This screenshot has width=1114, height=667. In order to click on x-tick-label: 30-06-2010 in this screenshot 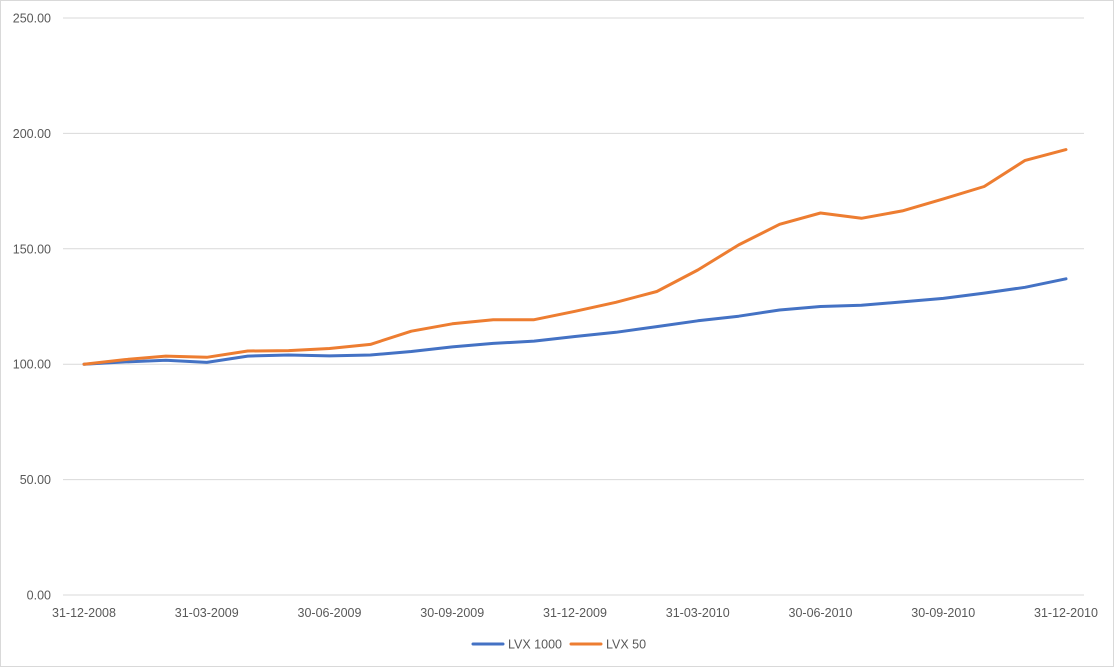, I will do `click(821, 613)`.